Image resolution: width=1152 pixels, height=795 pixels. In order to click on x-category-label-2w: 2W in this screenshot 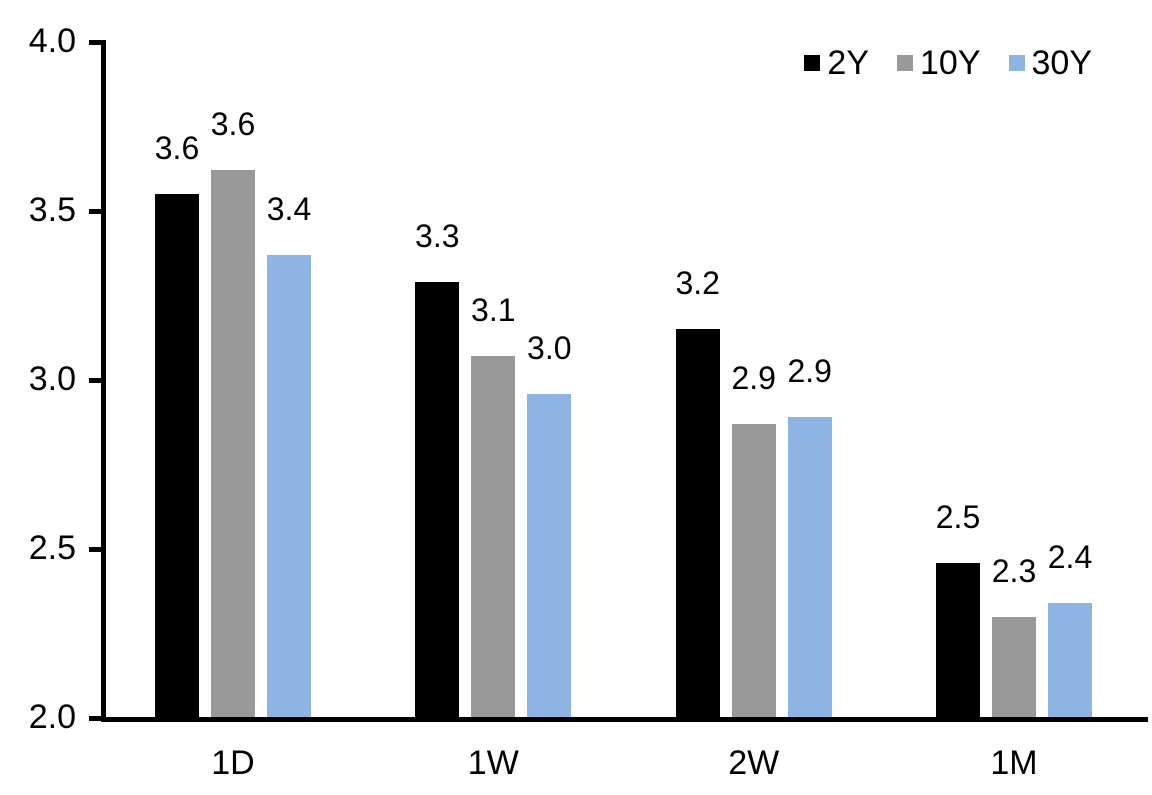, I will do `click(754, 763)`.